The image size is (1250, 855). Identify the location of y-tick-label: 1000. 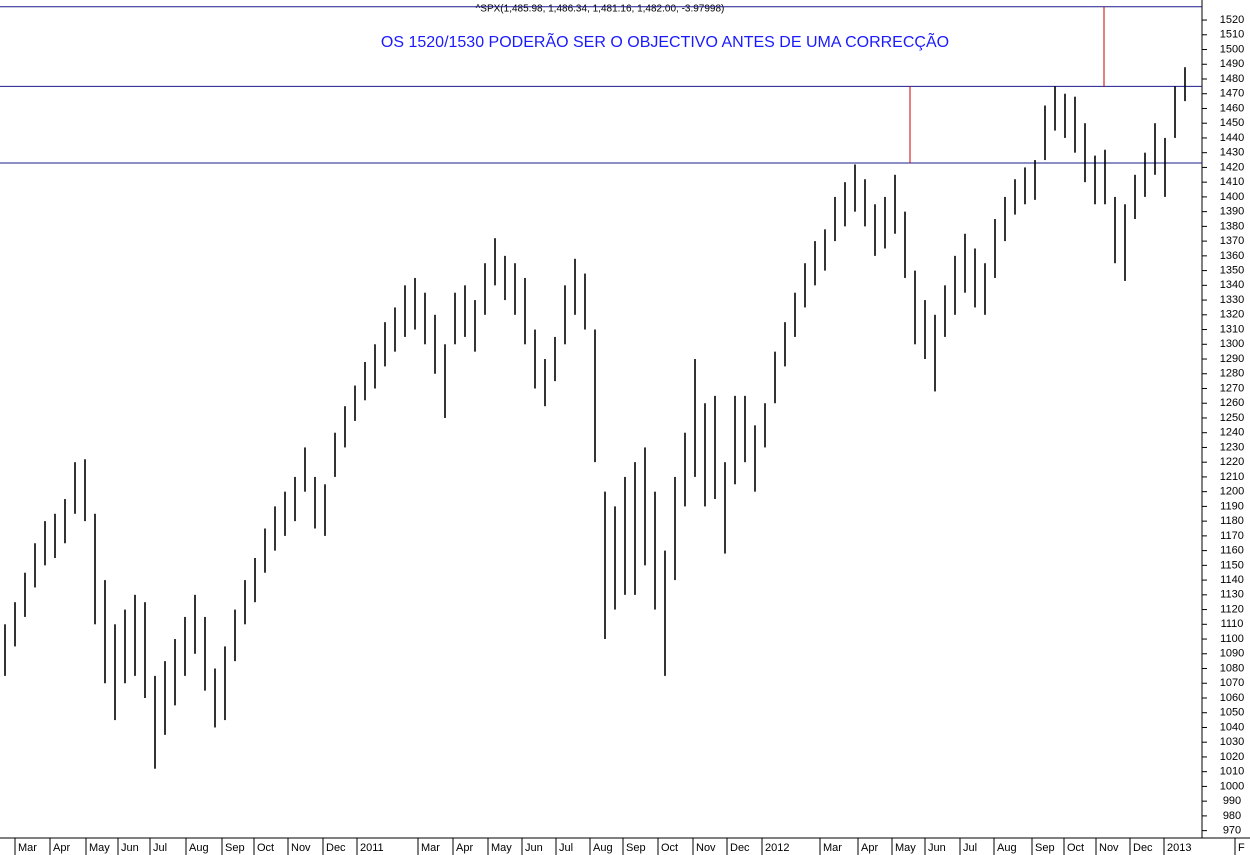
(1232, 786).